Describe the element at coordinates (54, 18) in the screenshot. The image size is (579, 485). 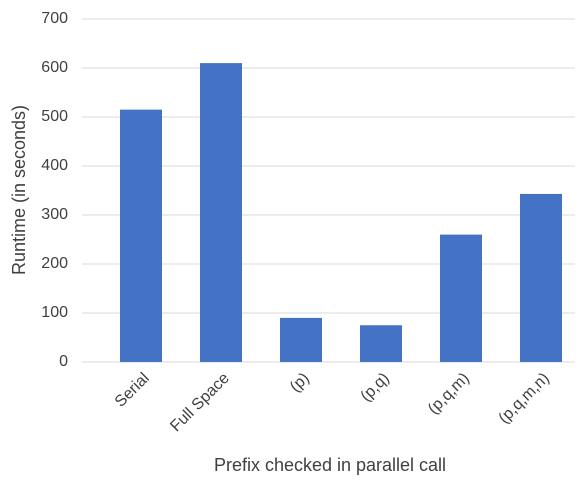
I see `y-tick-label: 700` at that location.